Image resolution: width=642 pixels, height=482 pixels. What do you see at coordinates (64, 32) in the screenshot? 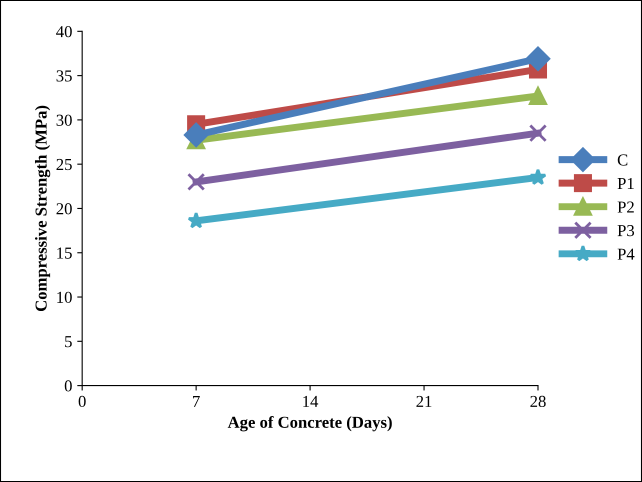
I see `y-tick-label: 40` at bounding box center [64, 32].